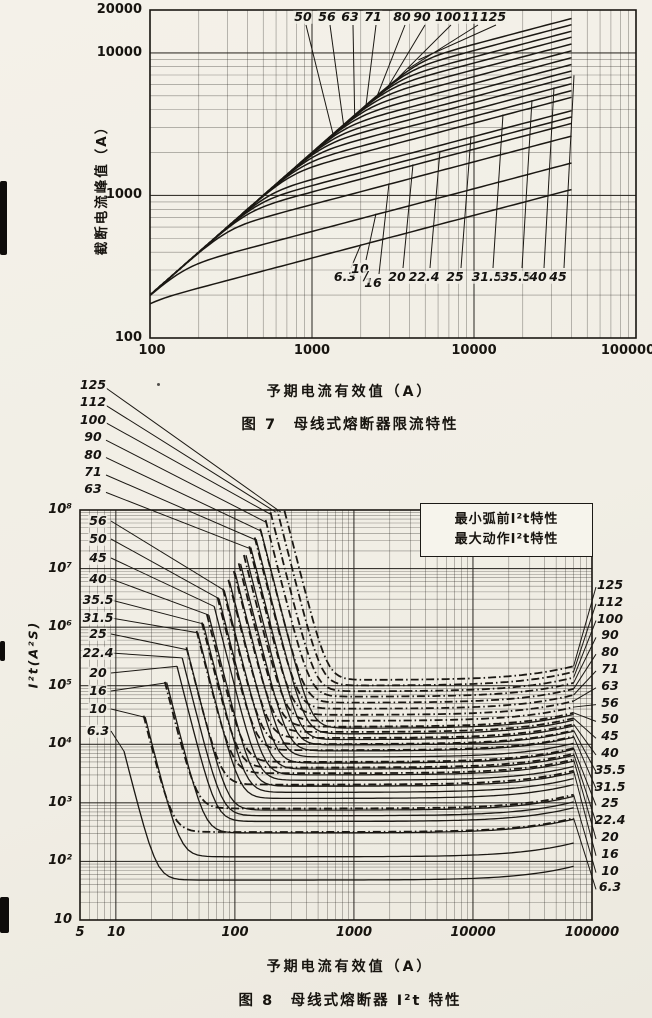 This screenshot has height=1018, width=652. What do you see at coordinates (474, 350) in the screenshot?
I see `f7-xtick-10000: 10000` at bounding box center [474, 350].